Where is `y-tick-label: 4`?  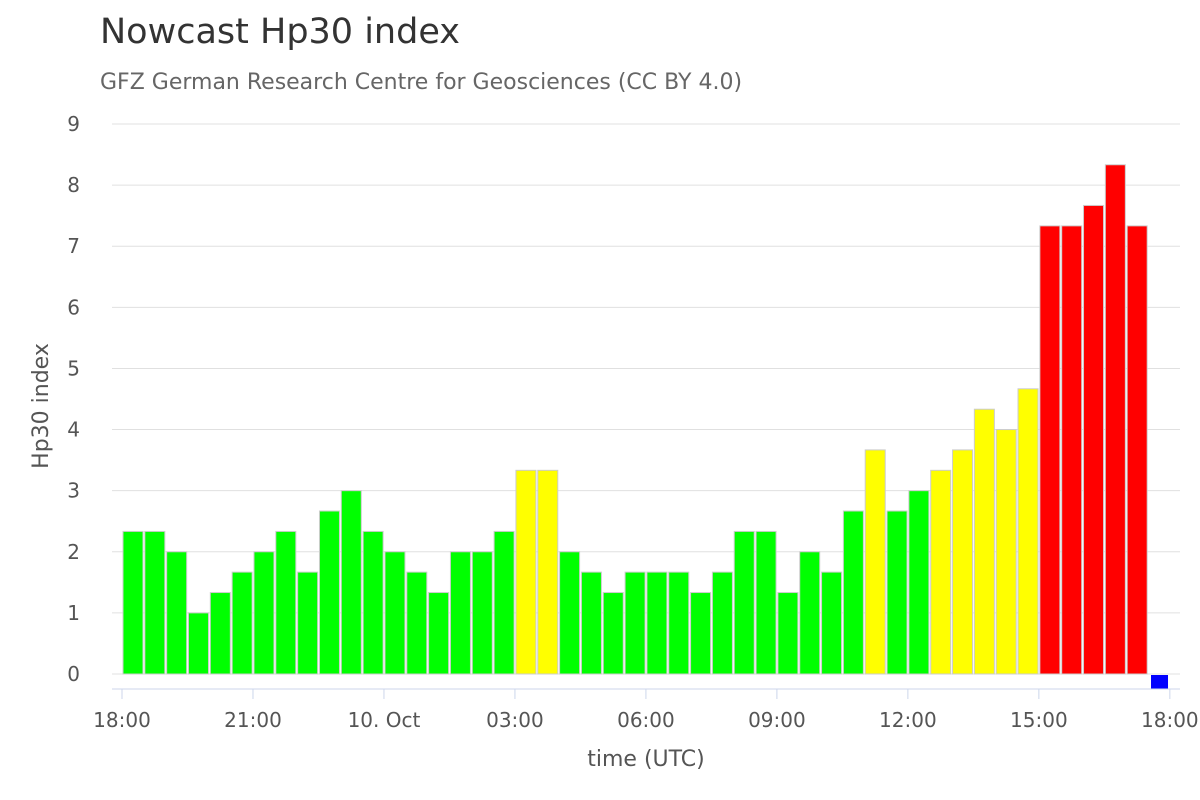 y-tick-label: 4 is located at coordinates (73, 430).